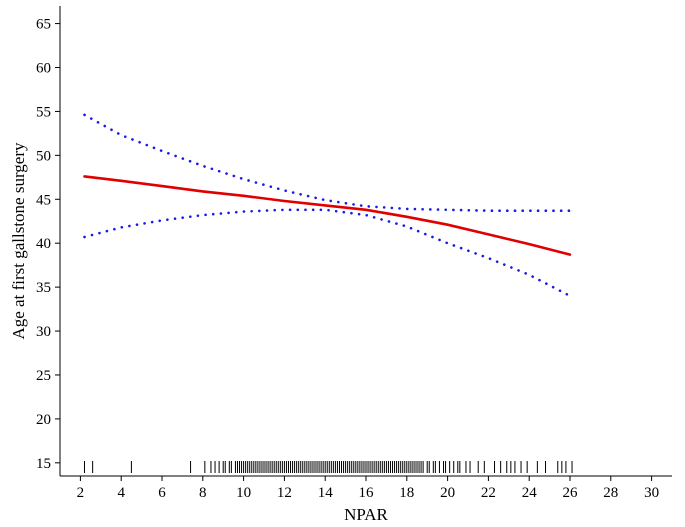 The width and height of the screenshot is (685, 527). I want to click on x-axis-ticks: 2 4 6 8 10 12 14 16 18 20 22 24 26 28 30, so click(368, 488).